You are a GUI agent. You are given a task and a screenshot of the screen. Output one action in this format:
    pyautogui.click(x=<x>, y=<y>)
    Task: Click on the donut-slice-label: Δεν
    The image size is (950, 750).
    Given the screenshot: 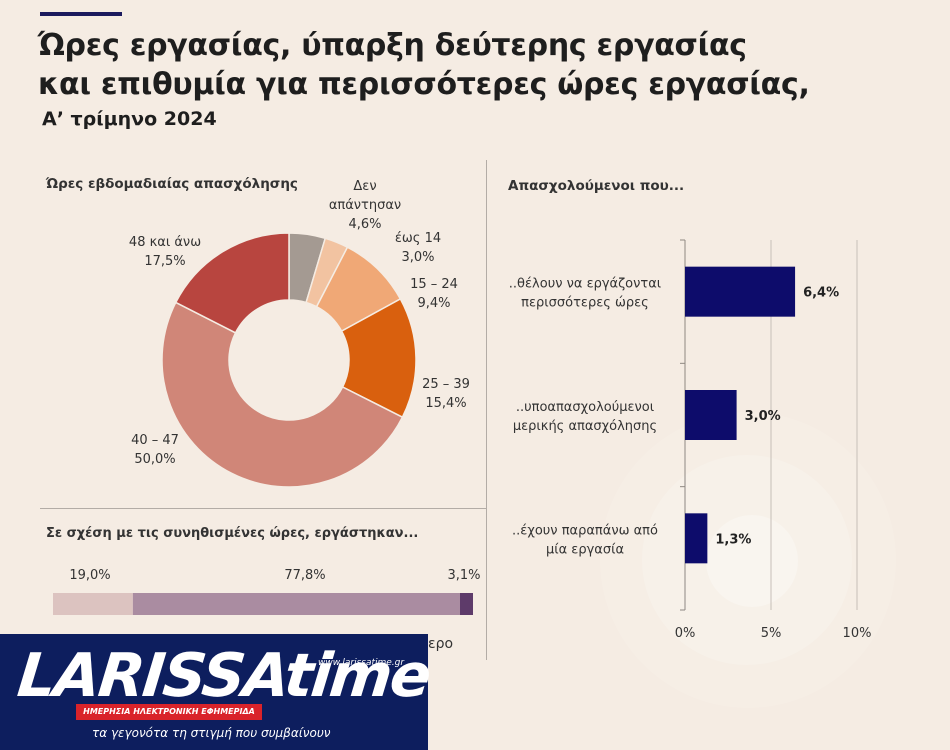 What is the action you would take?
    pyautogui.click(x=364, y=186)
    